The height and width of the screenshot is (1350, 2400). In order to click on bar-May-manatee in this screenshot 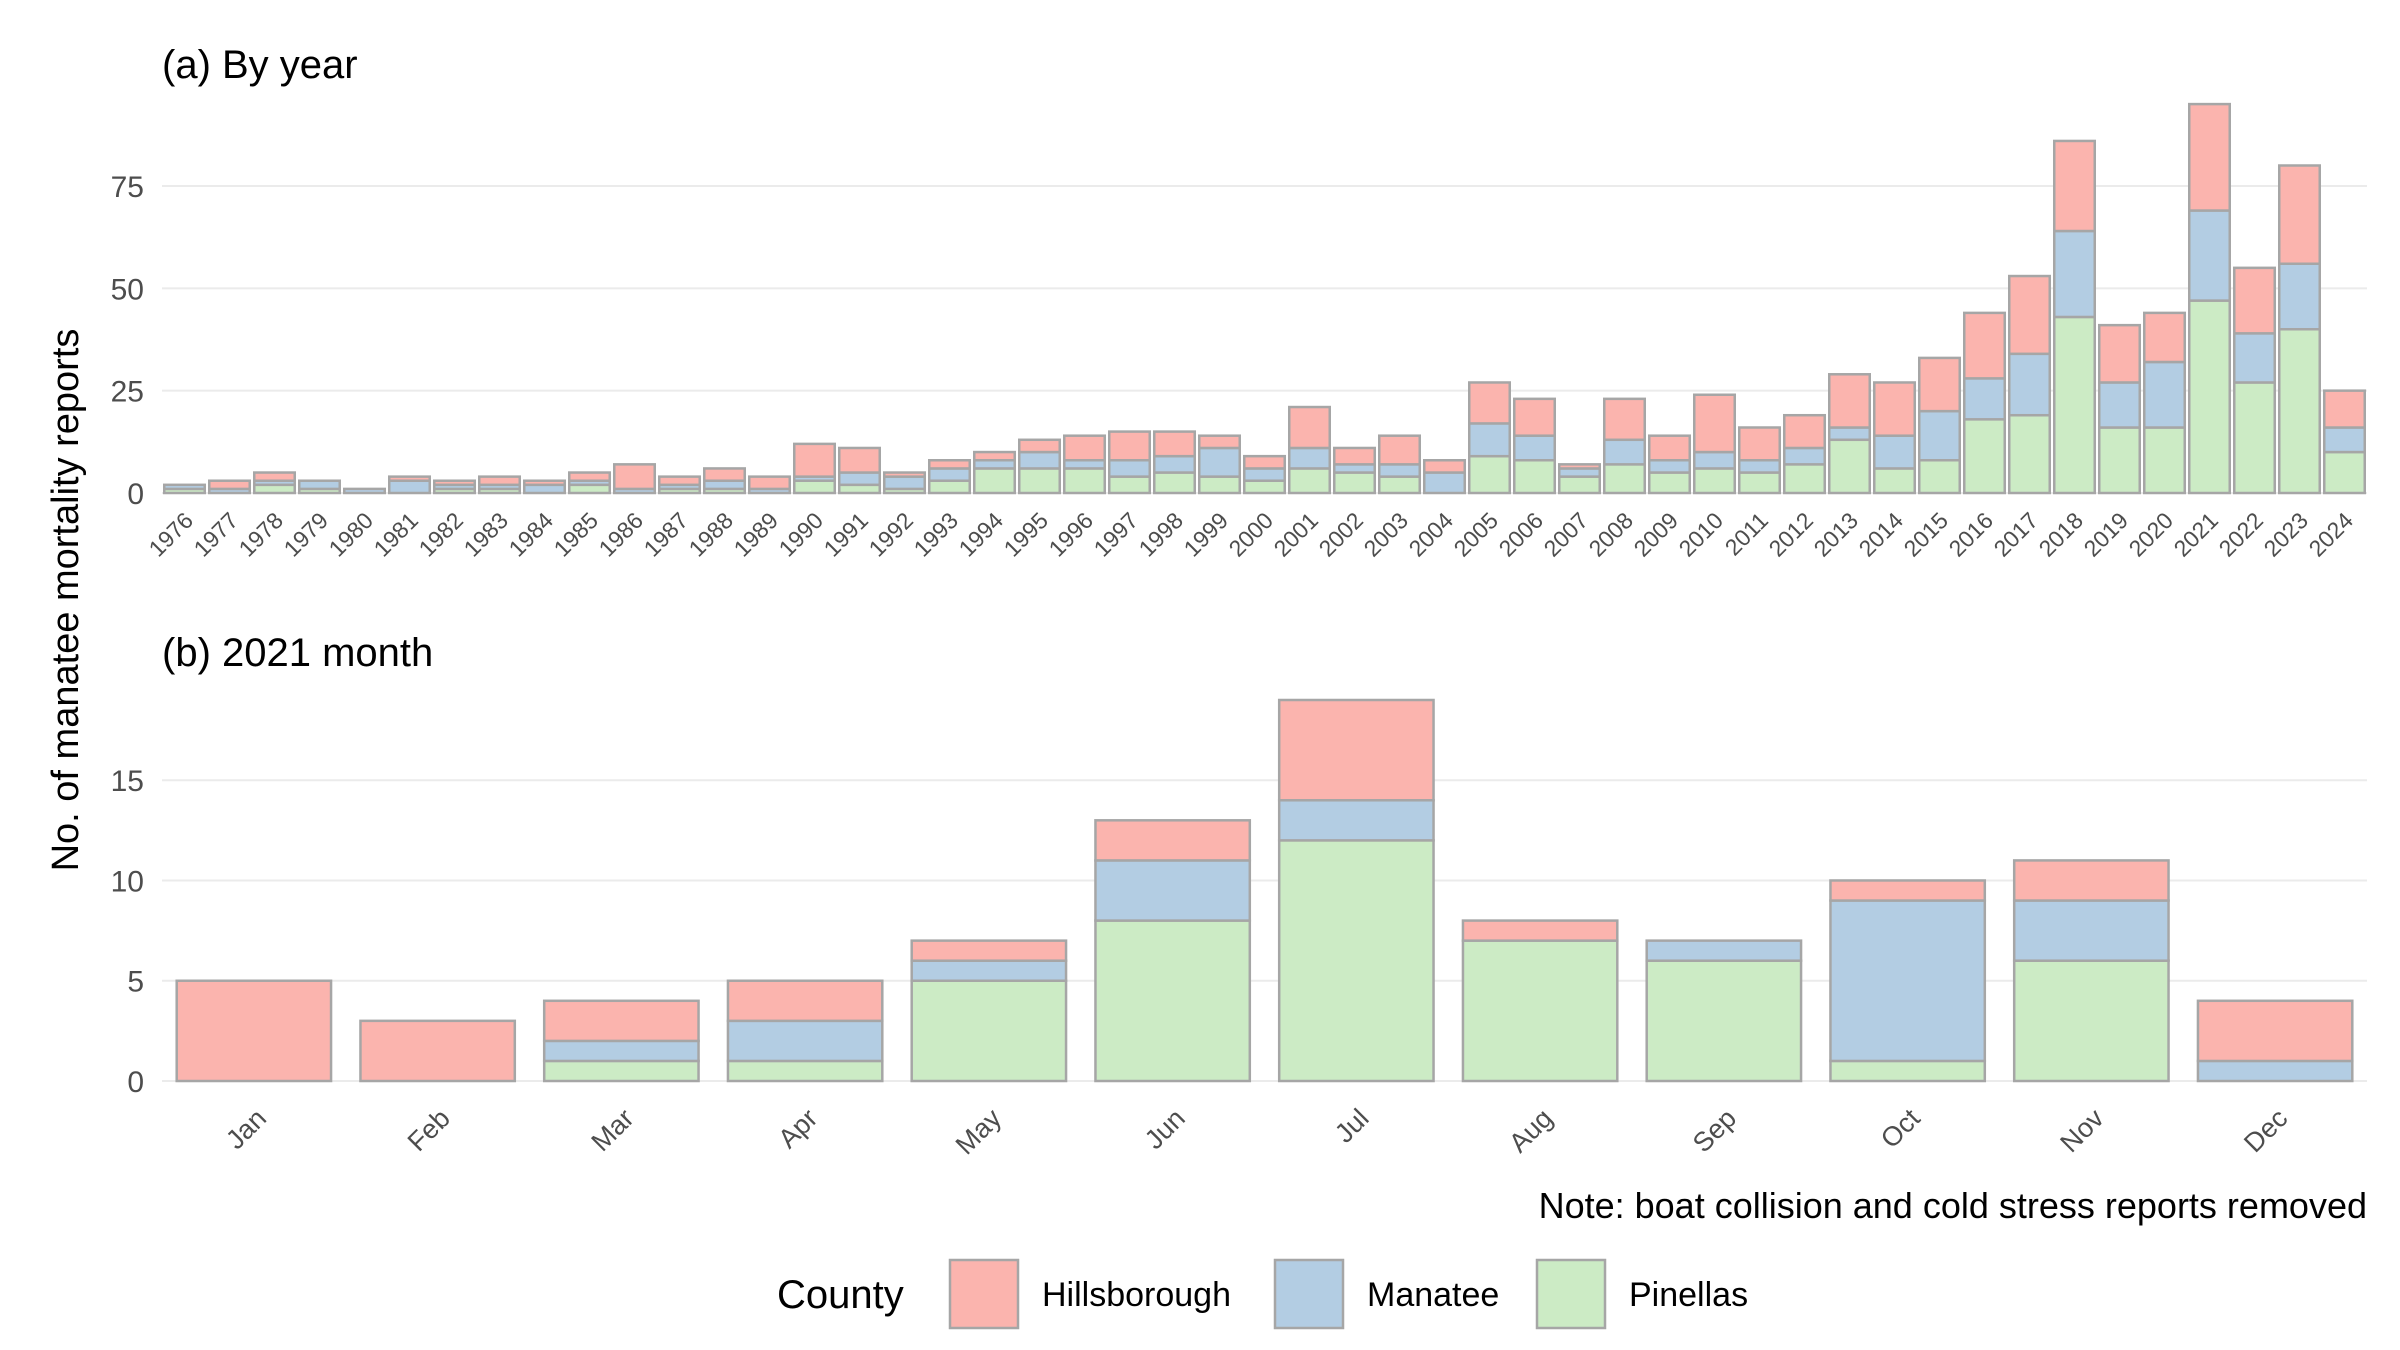, I will do `click(989, 970)`.